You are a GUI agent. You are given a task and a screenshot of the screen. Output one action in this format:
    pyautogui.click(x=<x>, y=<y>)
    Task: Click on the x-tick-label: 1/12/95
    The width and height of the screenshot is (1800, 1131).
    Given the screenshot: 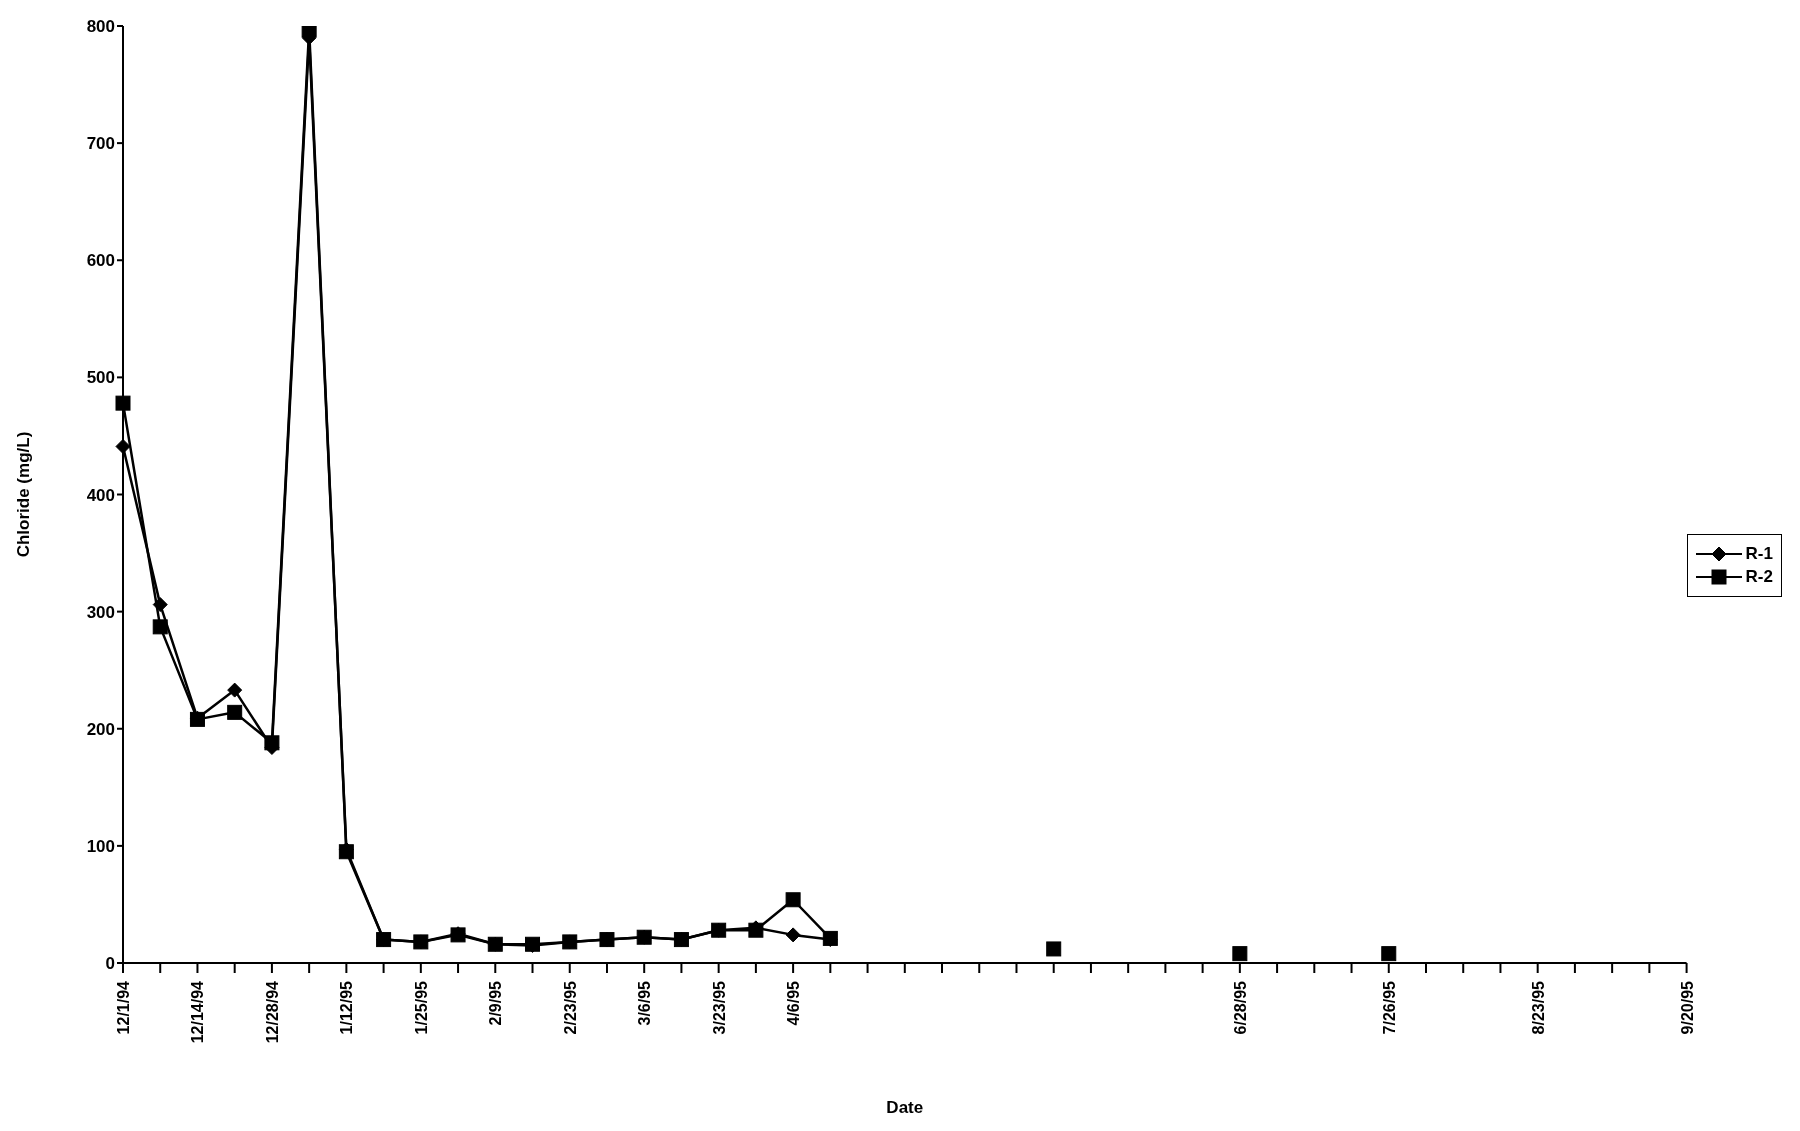 What is the action you would take?
    pyautogui.click(x=347, y=1007)
    